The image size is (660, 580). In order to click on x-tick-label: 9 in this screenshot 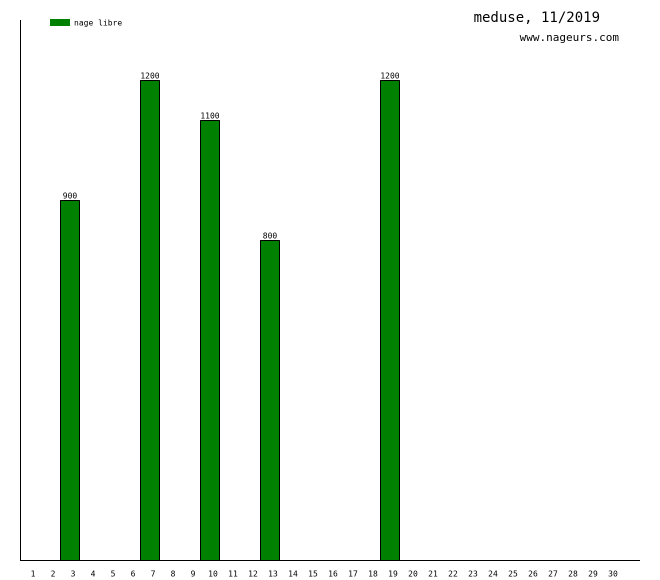, I will do `click(193, 574)`.